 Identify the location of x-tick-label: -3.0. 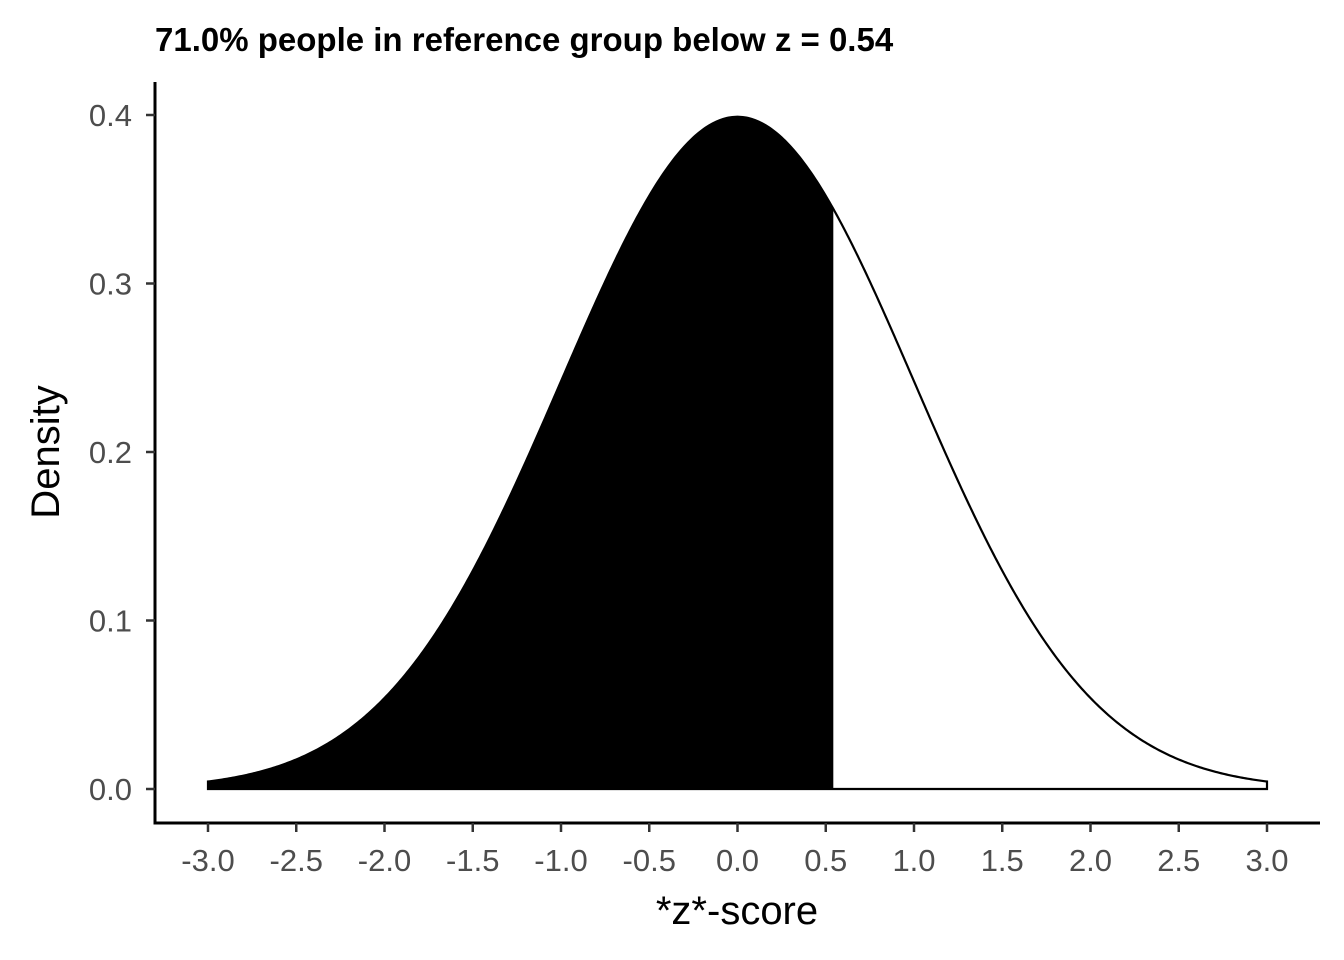
(207, 860).